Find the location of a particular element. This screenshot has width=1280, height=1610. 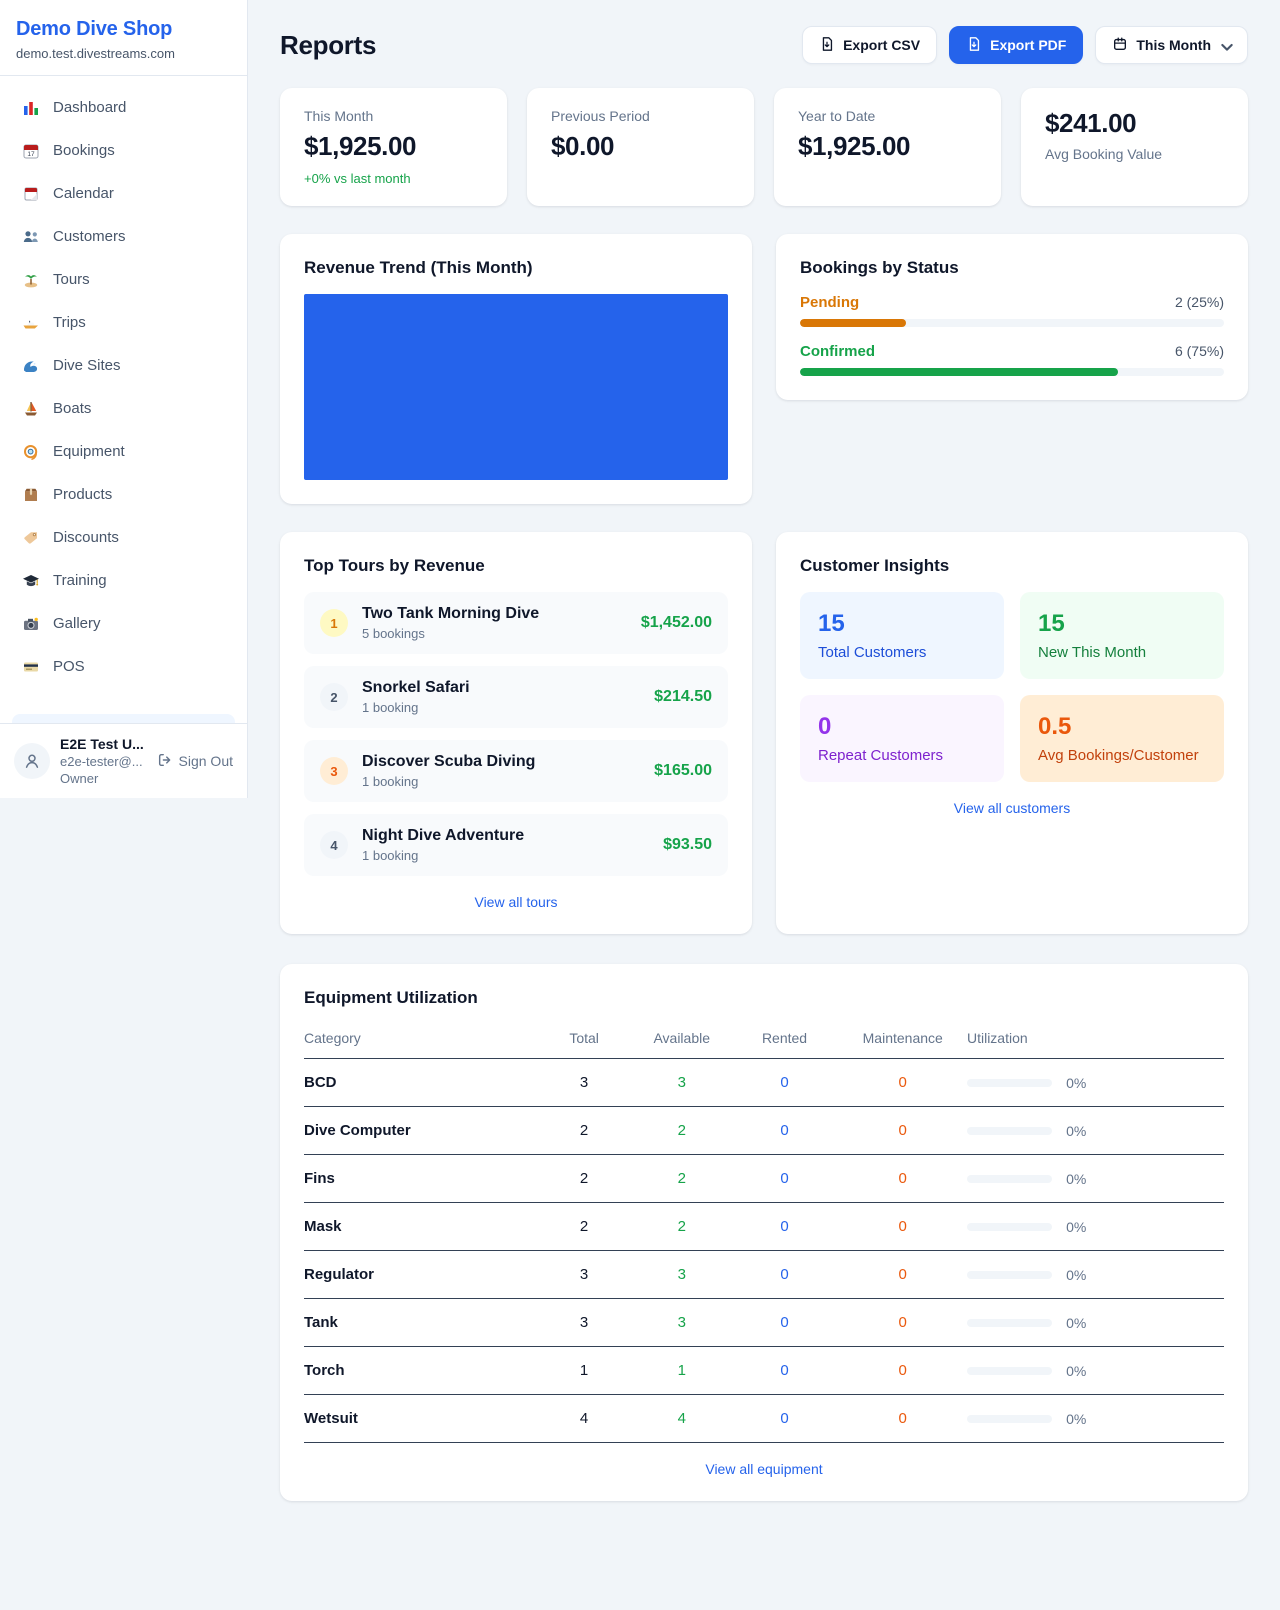

insight-value: 0 is located at coordinates (825, 726).